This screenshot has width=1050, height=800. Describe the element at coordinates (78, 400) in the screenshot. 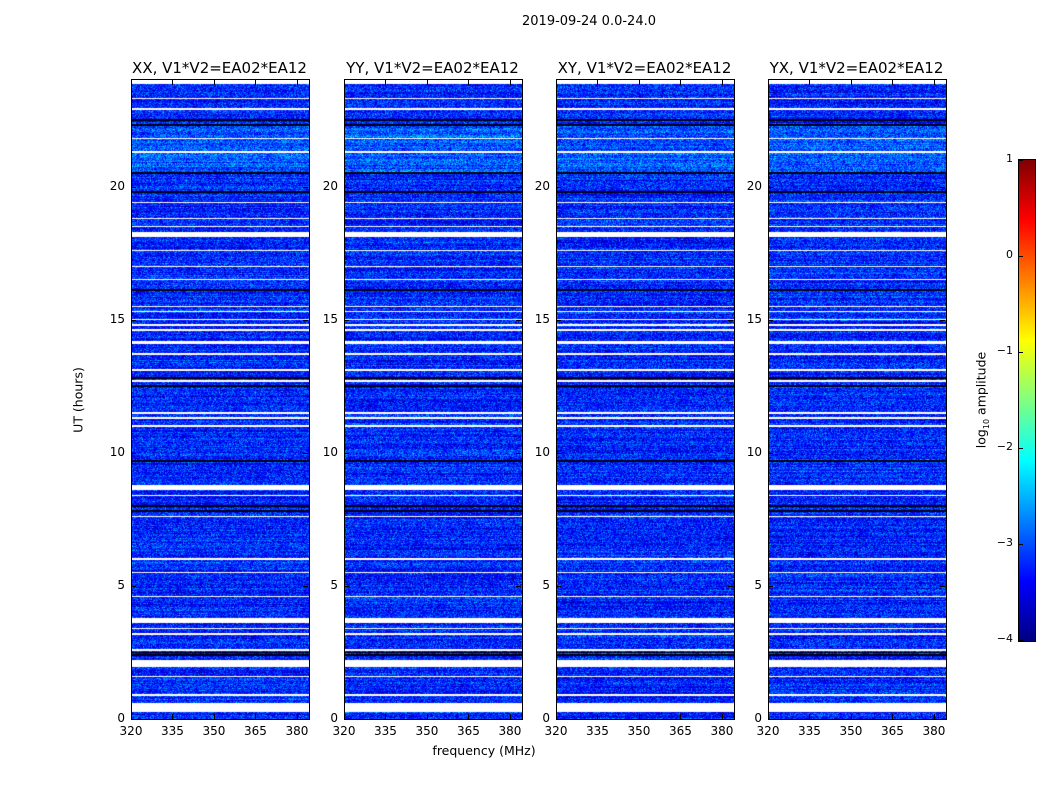

I see `y-axis-label: UT (hours)` at that location.